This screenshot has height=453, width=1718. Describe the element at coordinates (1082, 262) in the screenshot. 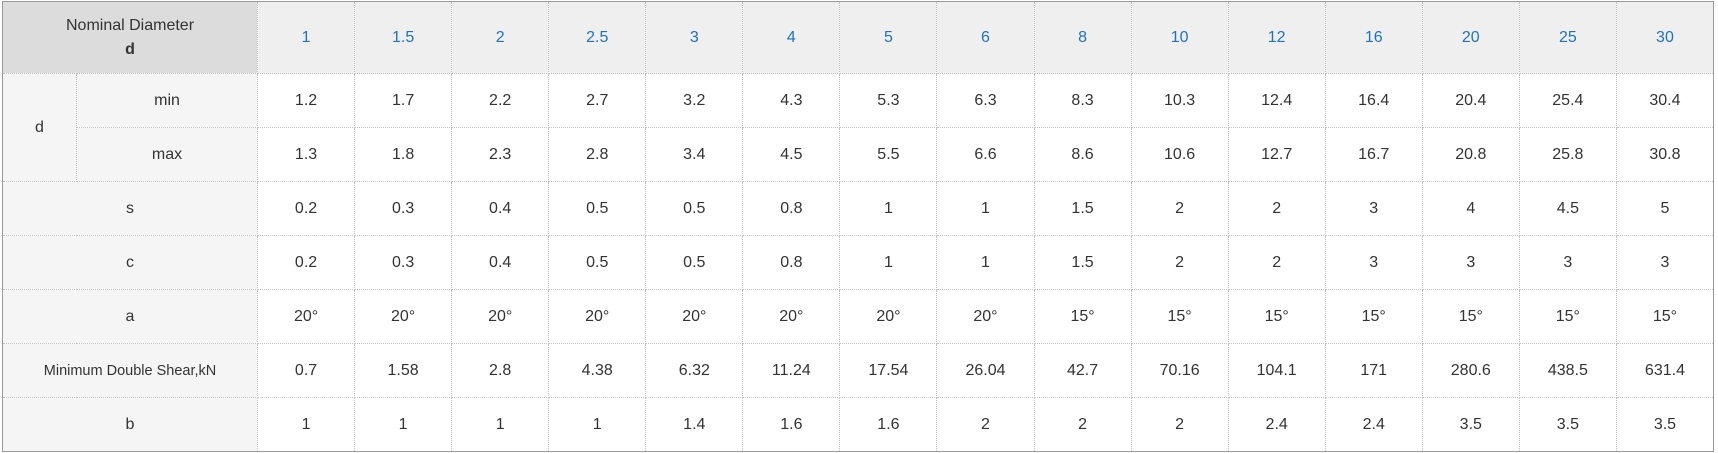

I see `cell-c-col-8: 1.5` at that location.